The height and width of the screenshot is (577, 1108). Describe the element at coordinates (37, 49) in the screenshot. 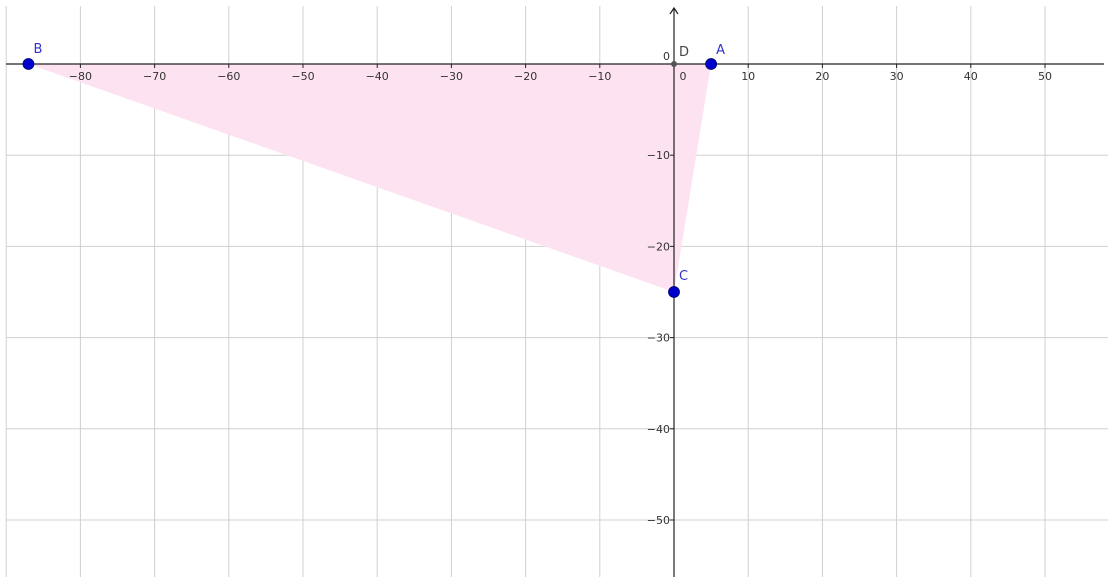

I see `point-b-label: B` at that location.